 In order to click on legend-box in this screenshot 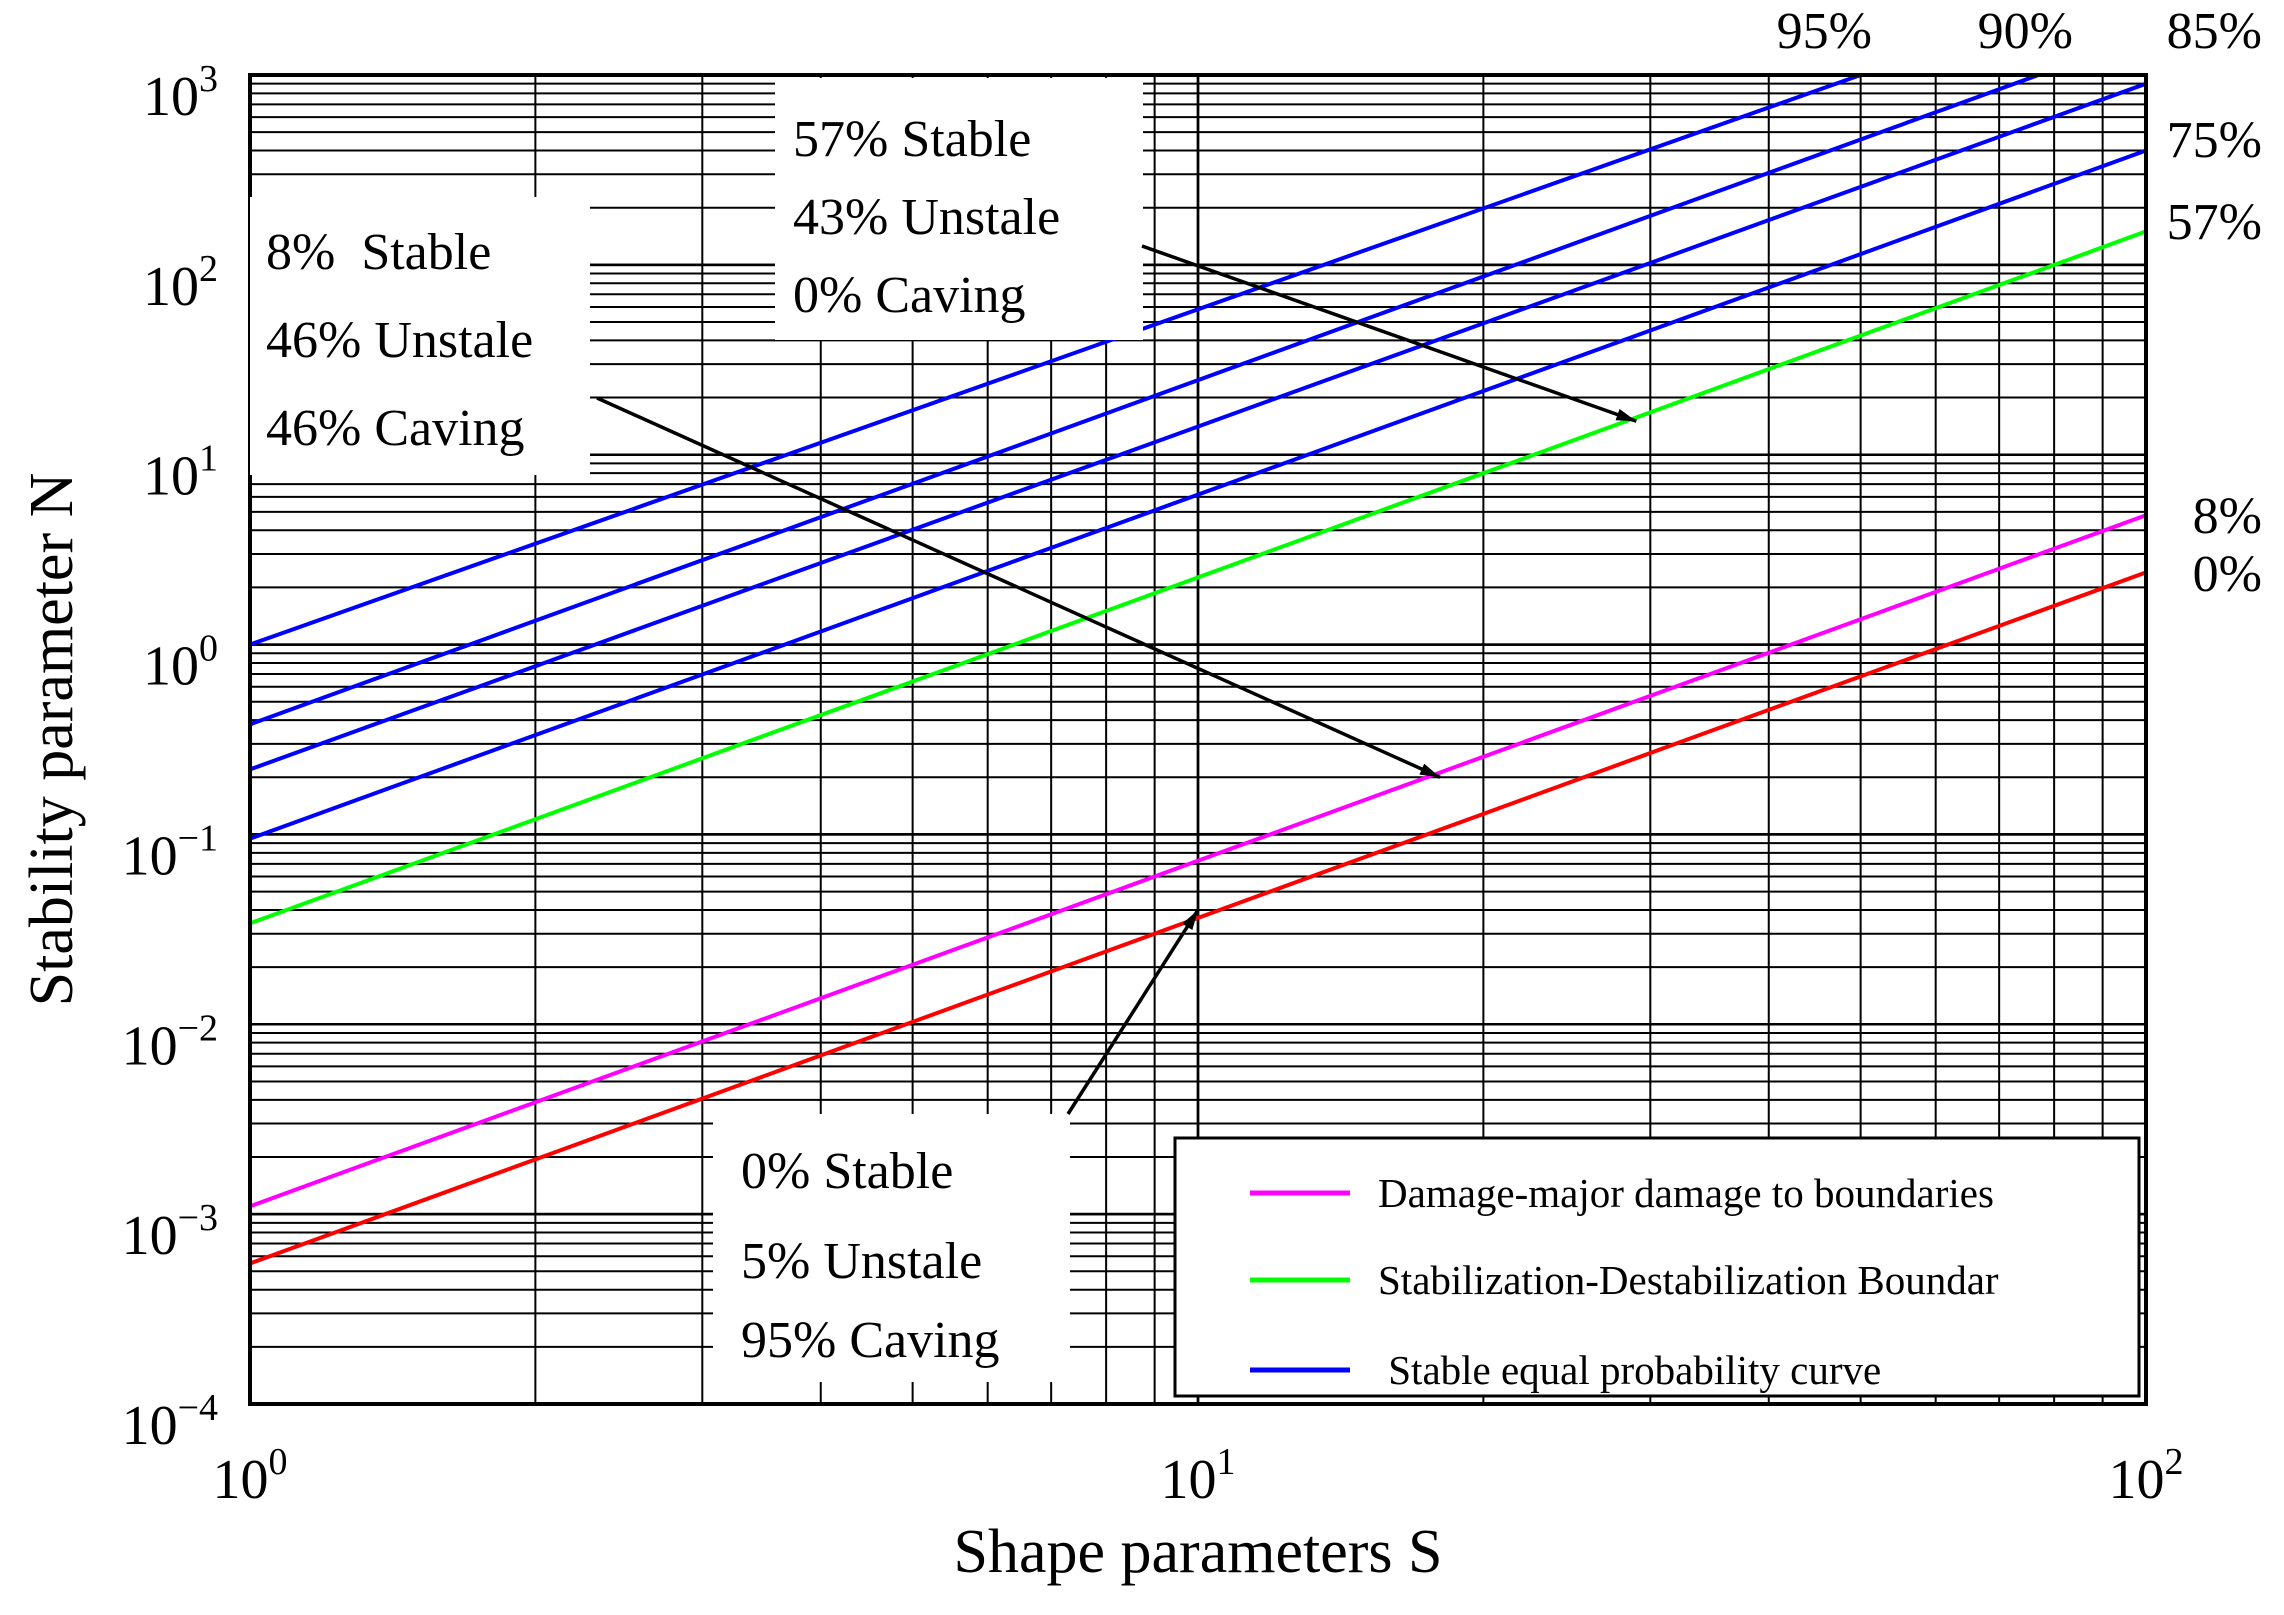, I will do `click(1657, 1267)`.